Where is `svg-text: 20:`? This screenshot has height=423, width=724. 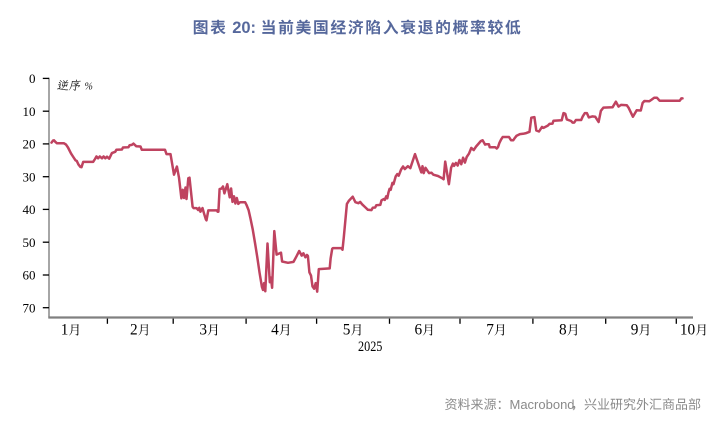
svg-text: 20: is located at coordinates (244, 28).